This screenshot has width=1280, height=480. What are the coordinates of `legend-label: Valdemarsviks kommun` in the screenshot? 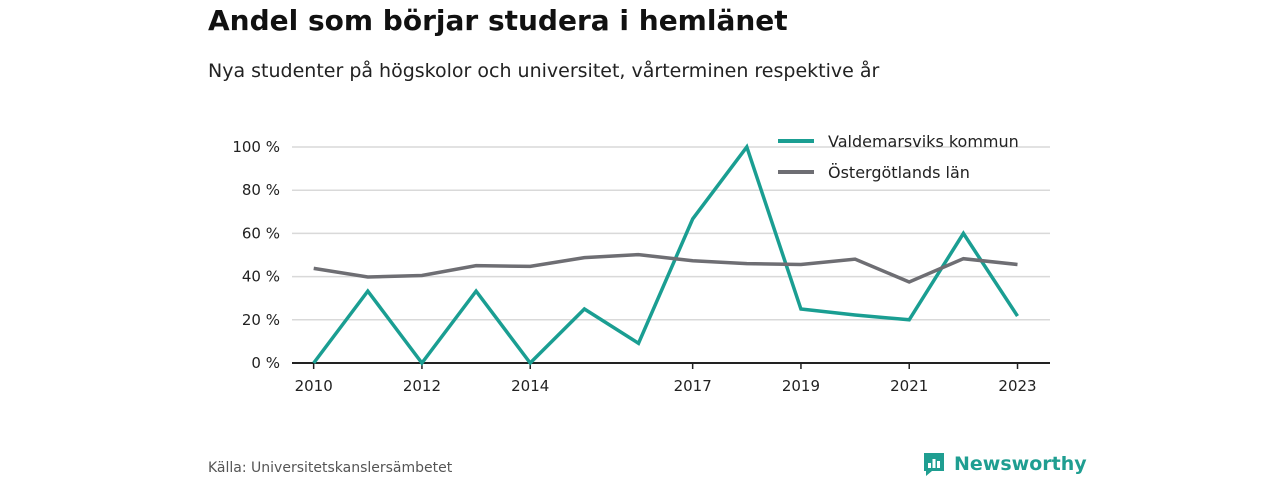 It's located at (923, 141).